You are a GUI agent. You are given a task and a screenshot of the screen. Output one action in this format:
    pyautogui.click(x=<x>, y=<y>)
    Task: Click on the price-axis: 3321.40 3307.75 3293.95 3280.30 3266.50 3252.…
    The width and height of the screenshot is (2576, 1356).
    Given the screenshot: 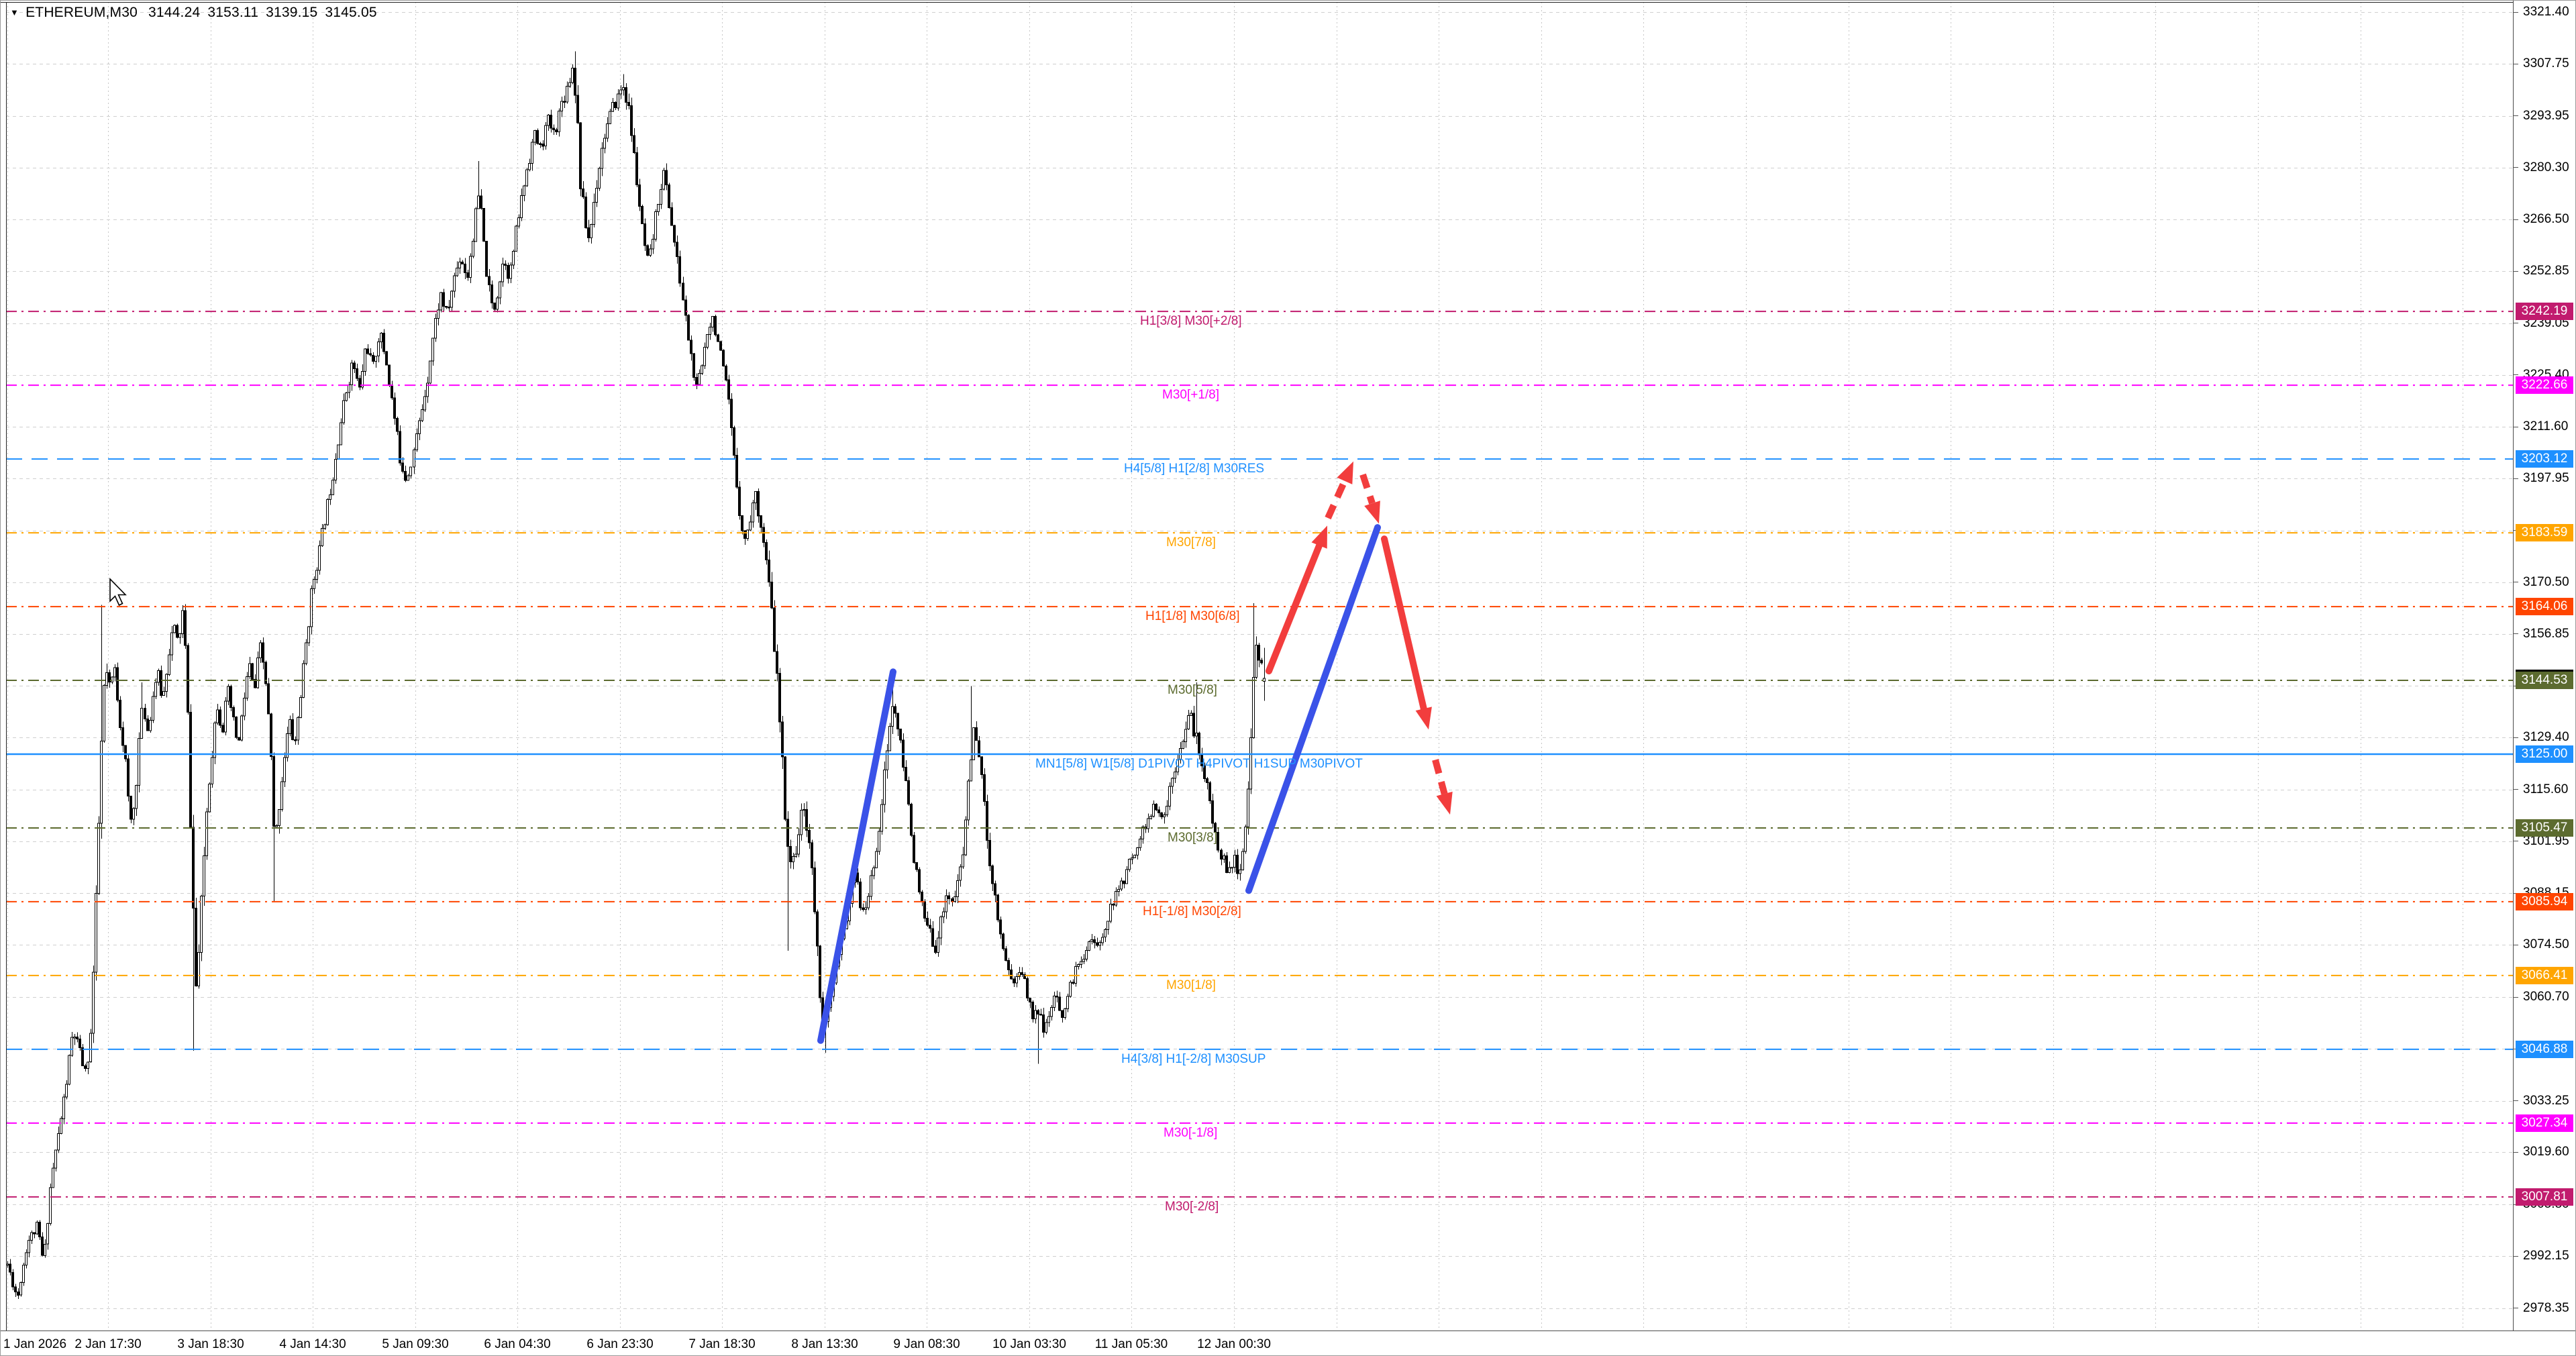 What is the action you would take?
    pyautogui.click(x=2544, y=667)
    